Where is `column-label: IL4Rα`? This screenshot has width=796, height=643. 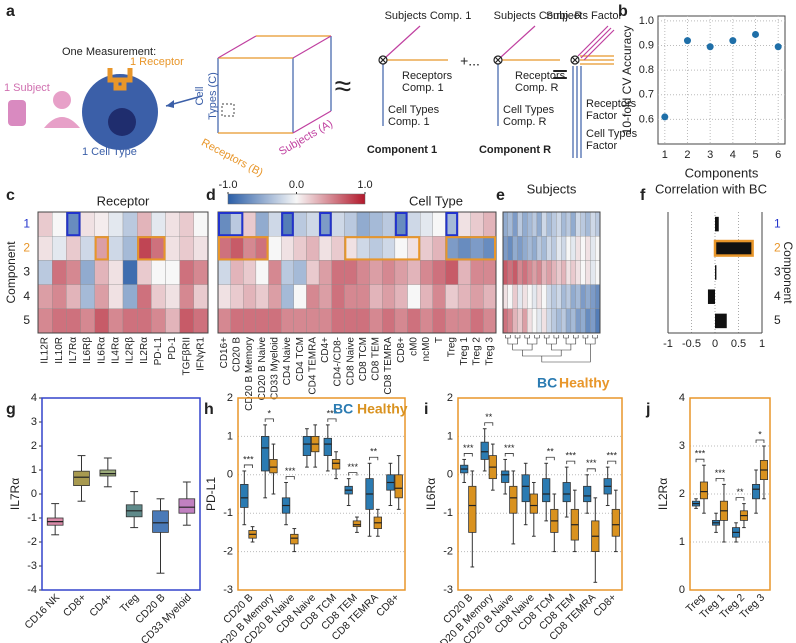
column-label: IL4Rα is located at coordinates (116, 350).